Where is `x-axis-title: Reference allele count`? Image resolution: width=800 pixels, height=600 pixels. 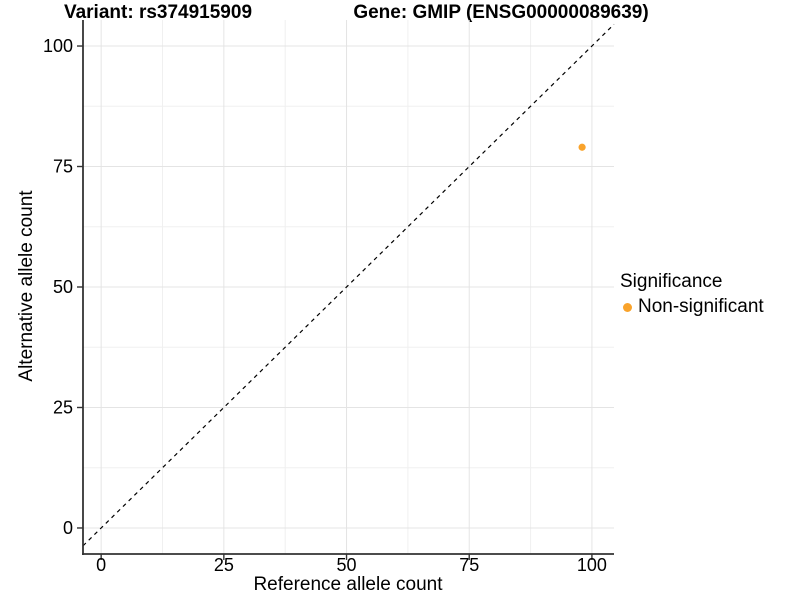 x-axis-title: Reference allele count is located at coordinates (348, 584).